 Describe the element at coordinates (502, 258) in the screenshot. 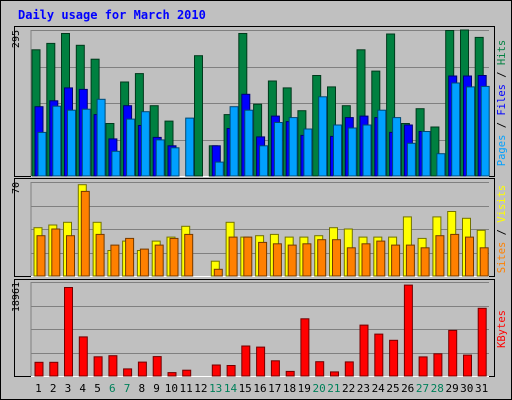

I see `legend-item-sites: Sites` at that location.